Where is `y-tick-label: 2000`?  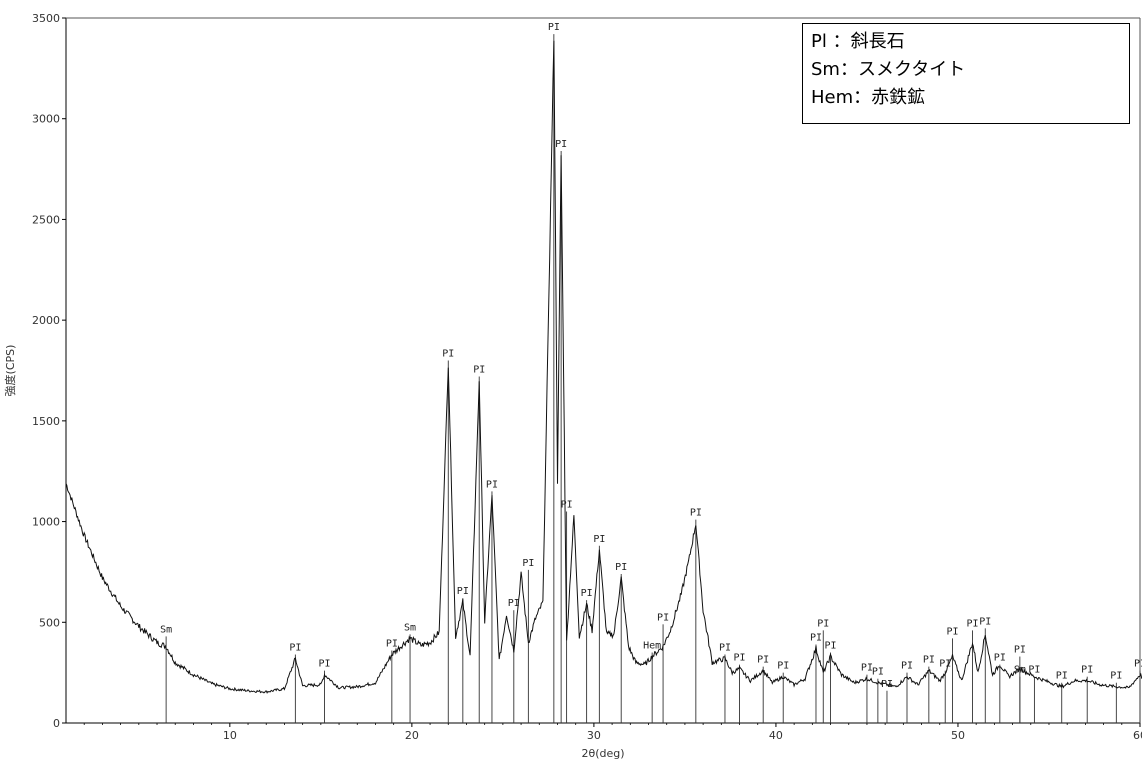
y-tick-label: 2000 is located at coordinates (46, 320).